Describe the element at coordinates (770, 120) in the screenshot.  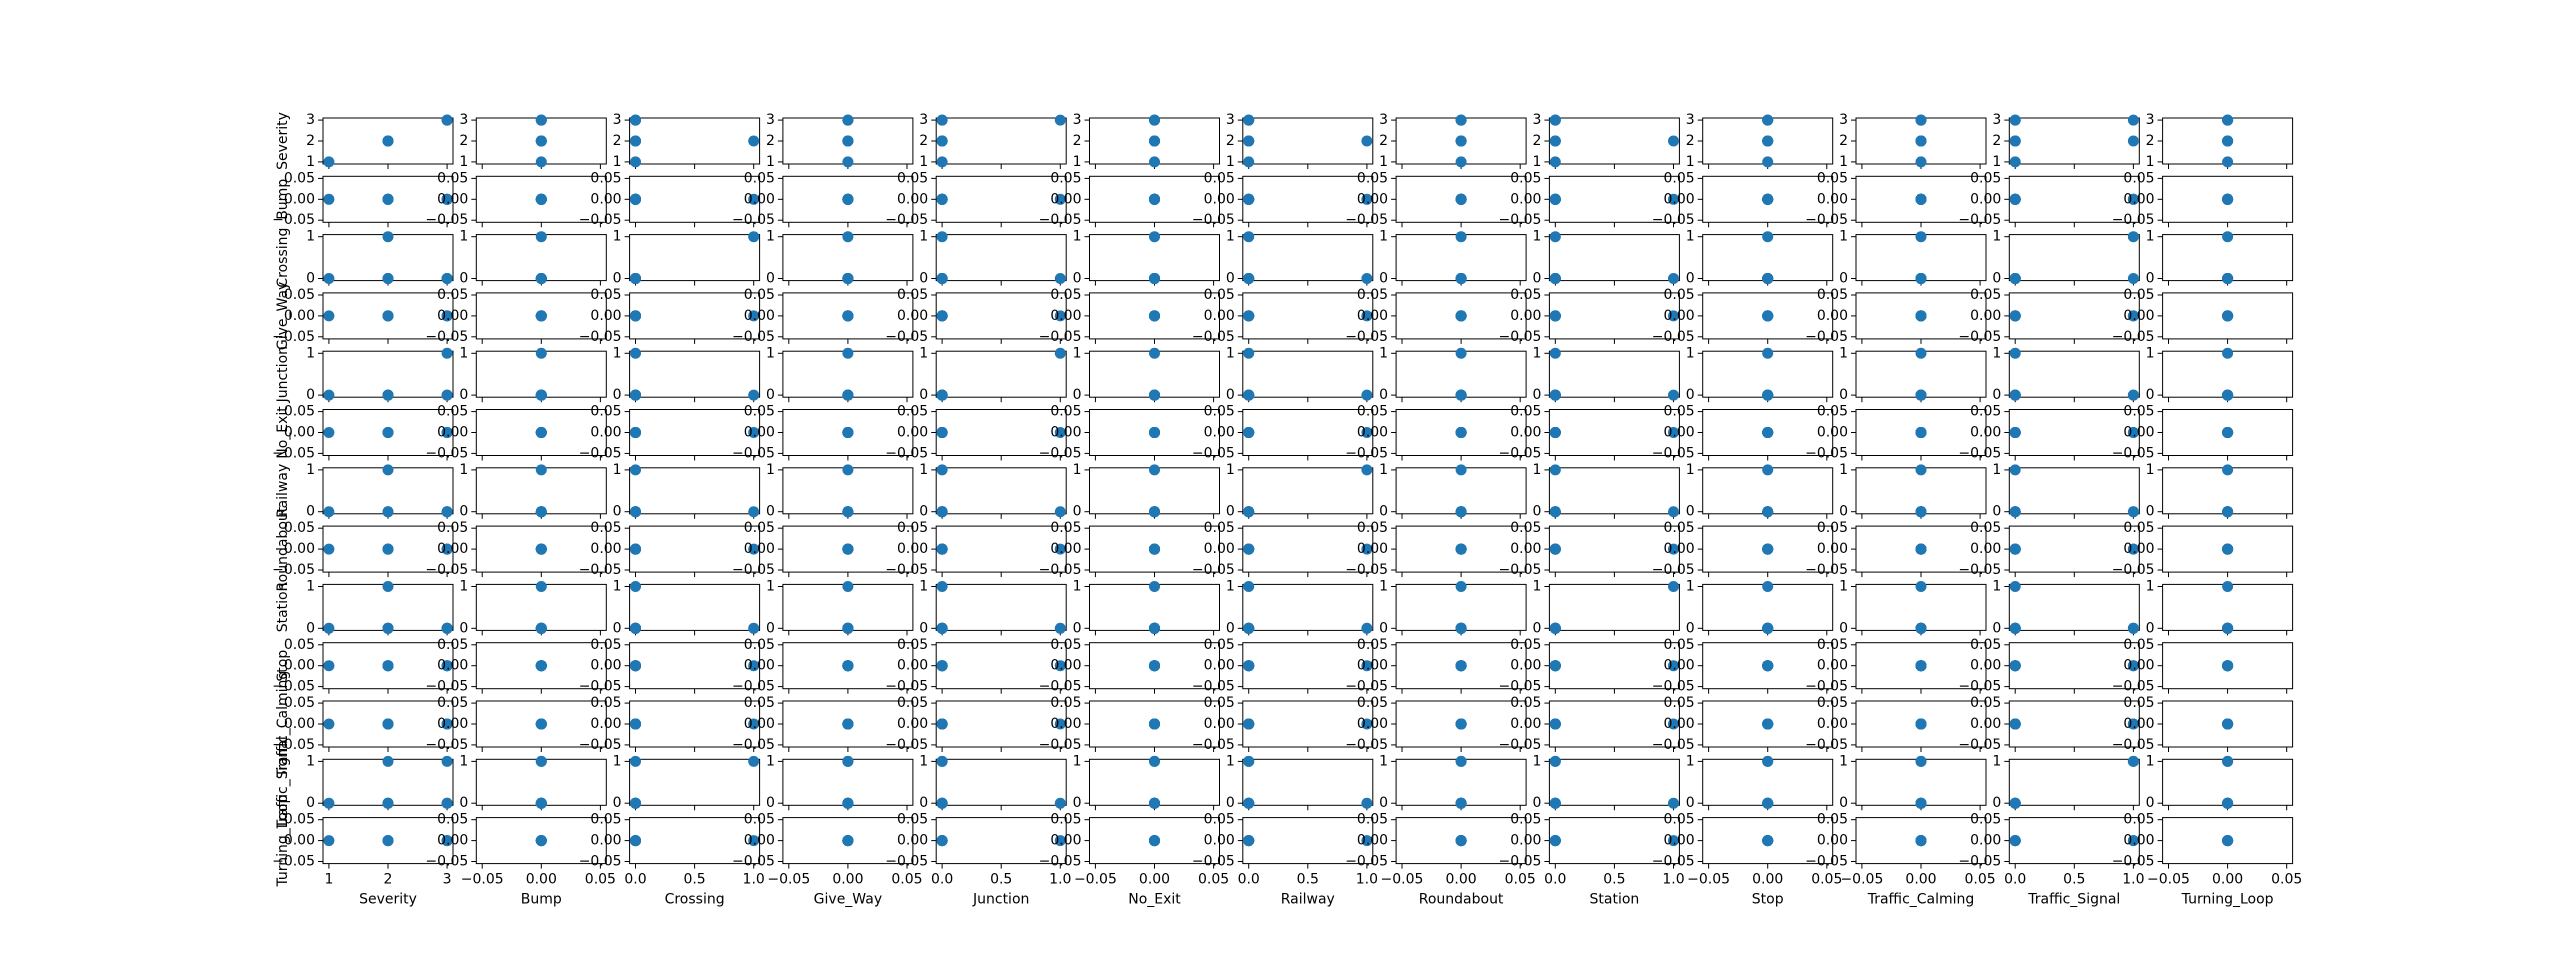
I see `y-tick-label: 3` at that location.